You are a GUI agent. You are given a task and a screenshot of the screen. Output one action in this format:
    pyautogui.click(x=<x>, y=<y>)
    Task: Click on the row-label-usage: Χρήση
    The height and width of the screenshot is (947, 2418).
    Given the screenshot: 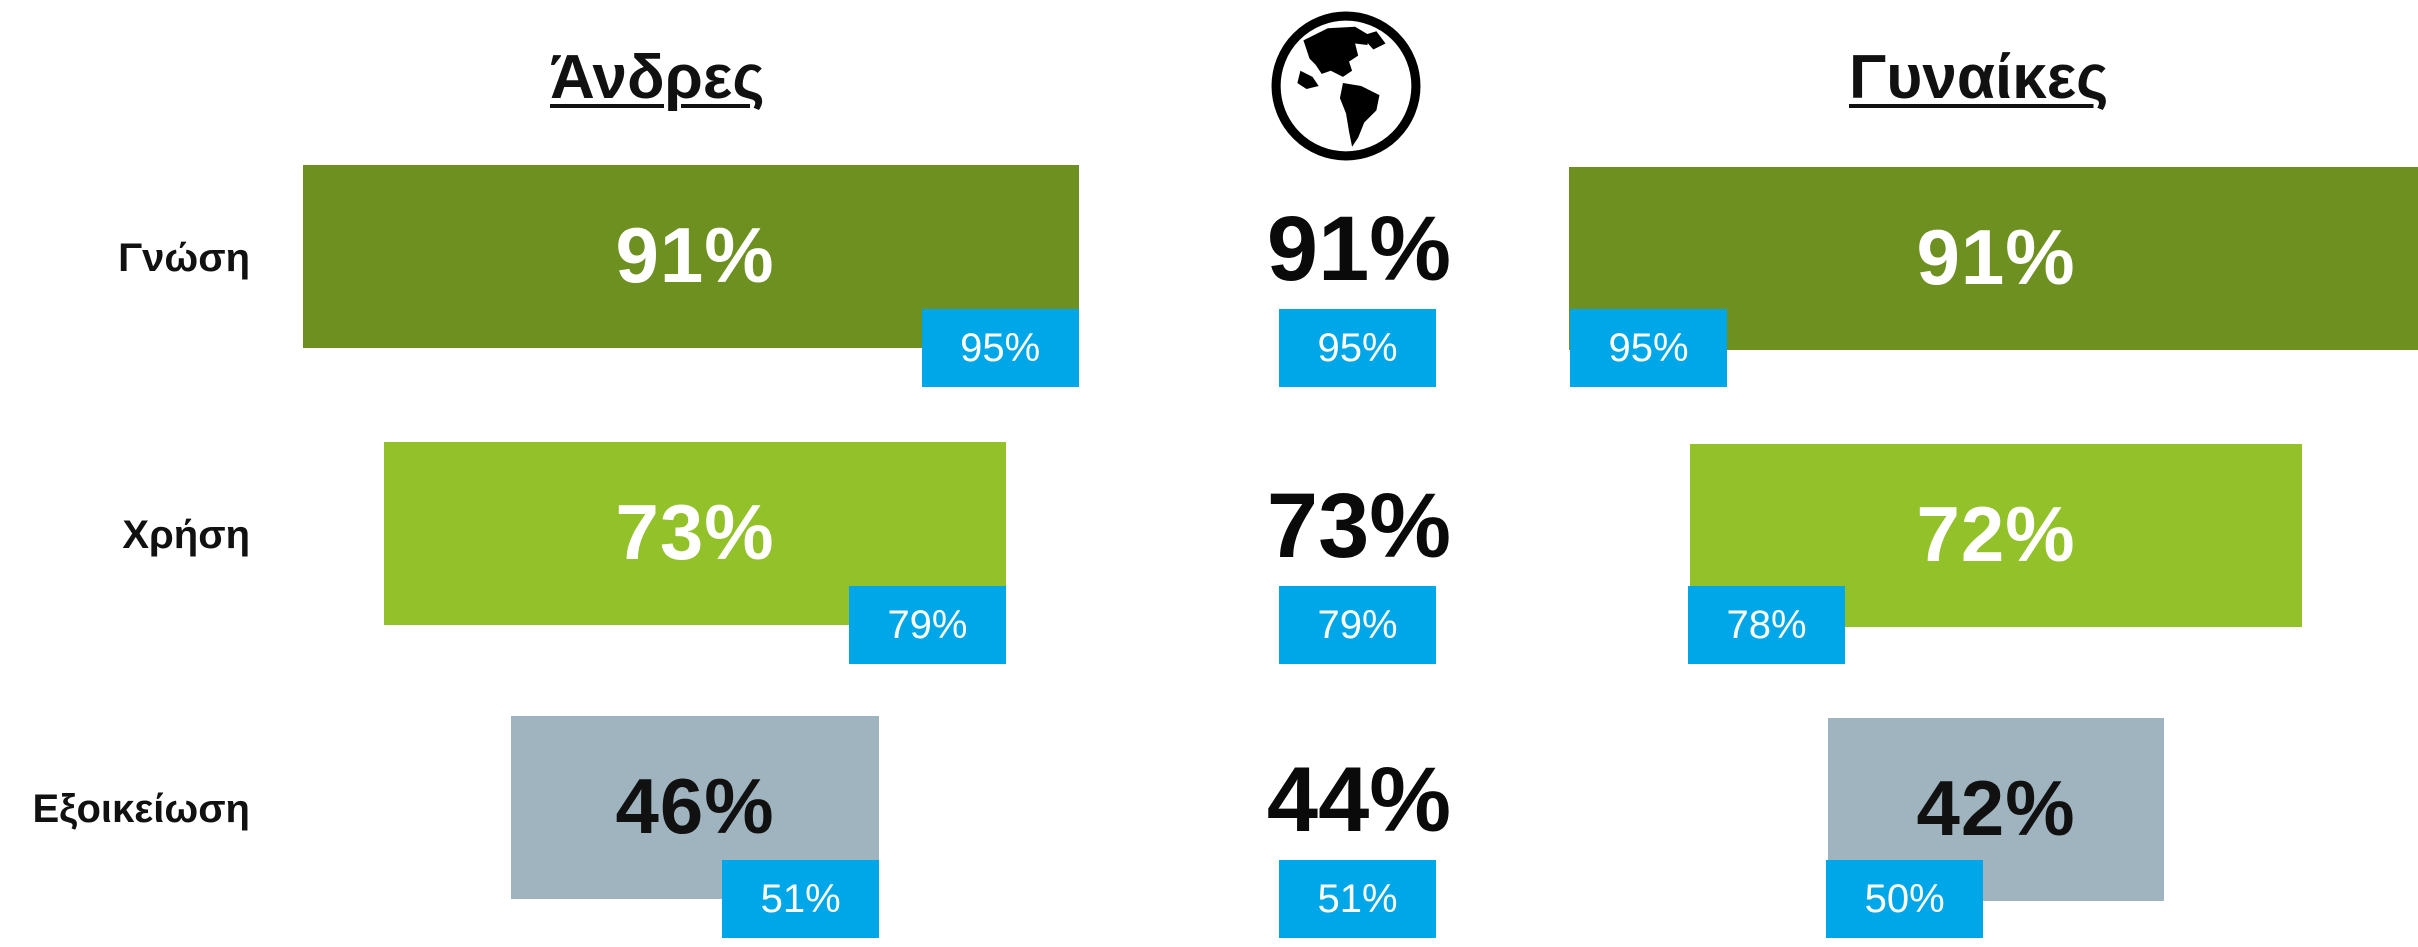 What is the action you would take?
    pyautogui.click(x=186, y=535)
    